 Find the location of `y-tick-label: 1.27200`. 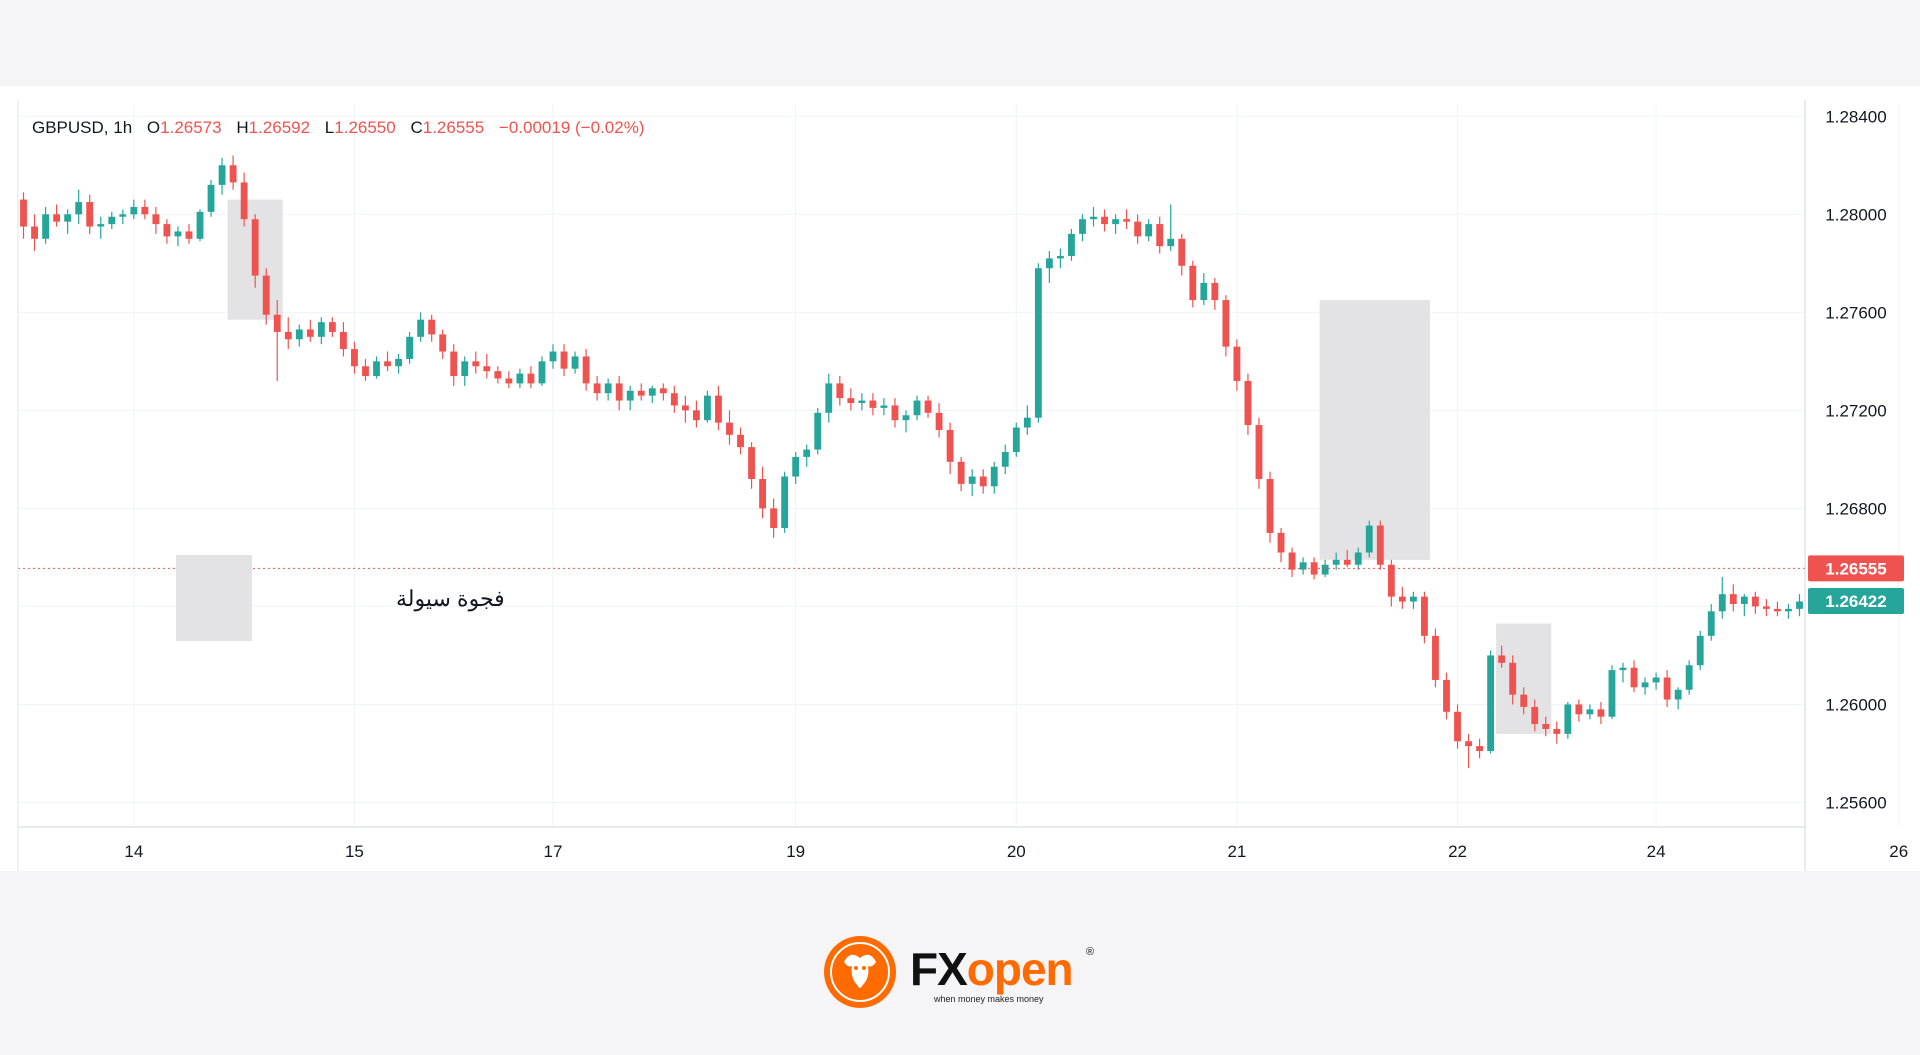

y-tick-label: 1.27200 is located at coordinates (1855, 410).